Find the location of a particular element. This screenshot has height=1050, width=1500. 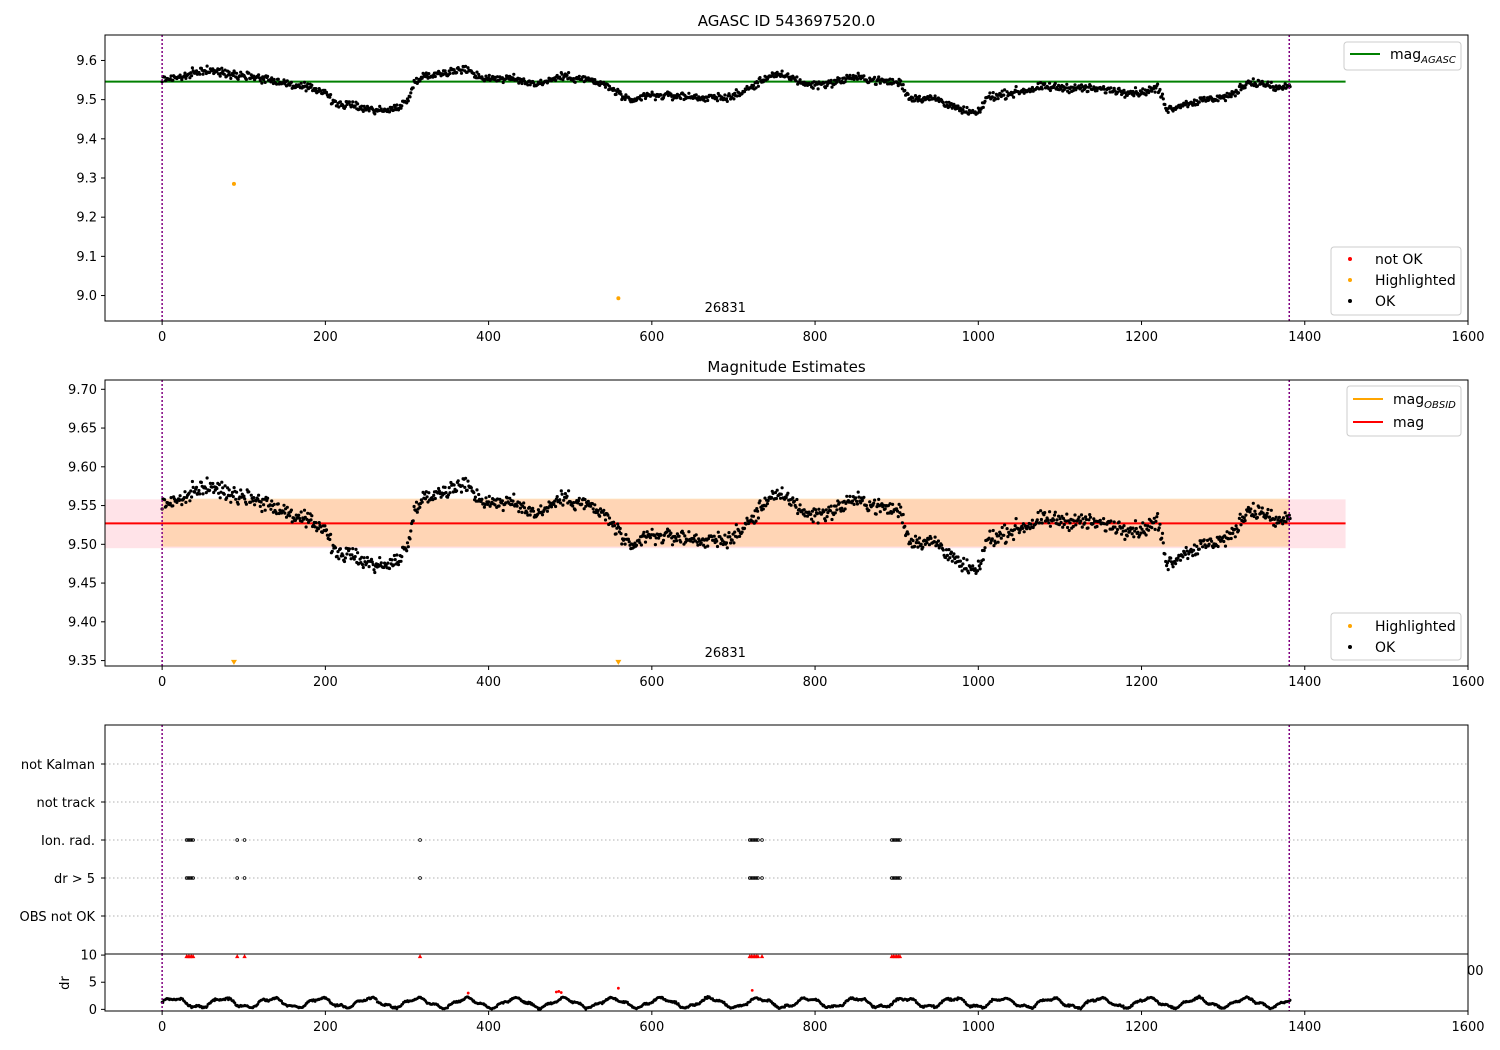

x-tick-label: 1600 is located at coordinates (1467, 682).